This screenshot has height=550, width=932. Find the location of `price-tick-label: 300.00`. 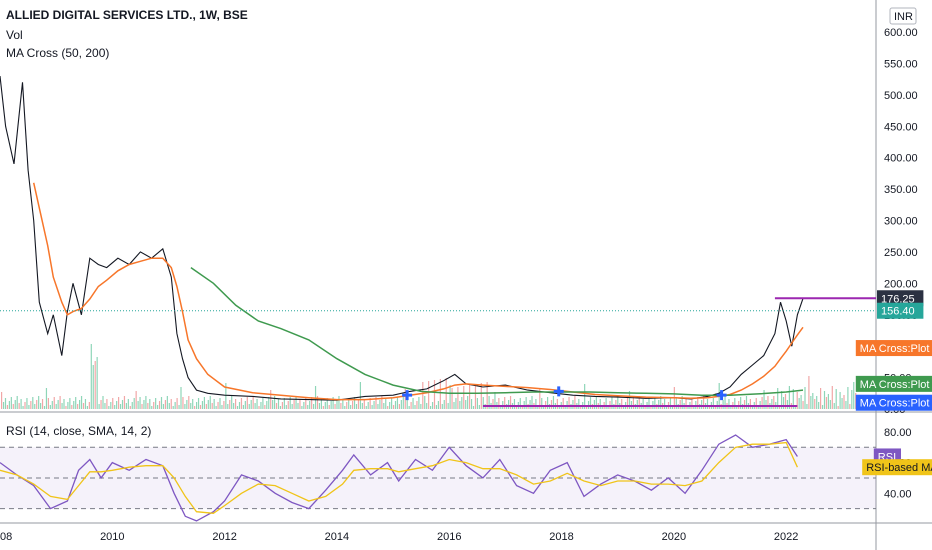

price-tick-label: 300.00 is located at coordinates (901, 222).